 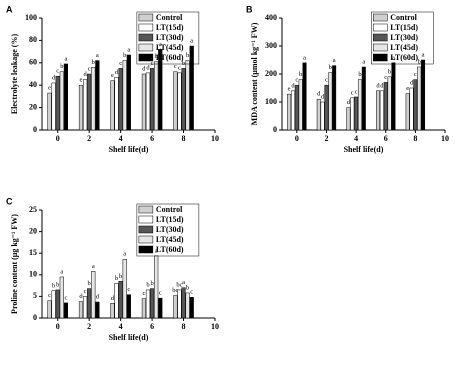 What do you see at coordinates (14, 74) in the screenshot?
I see `y-axis-title: Electrolyte leakage (%)` at bounding box center [14, 74].